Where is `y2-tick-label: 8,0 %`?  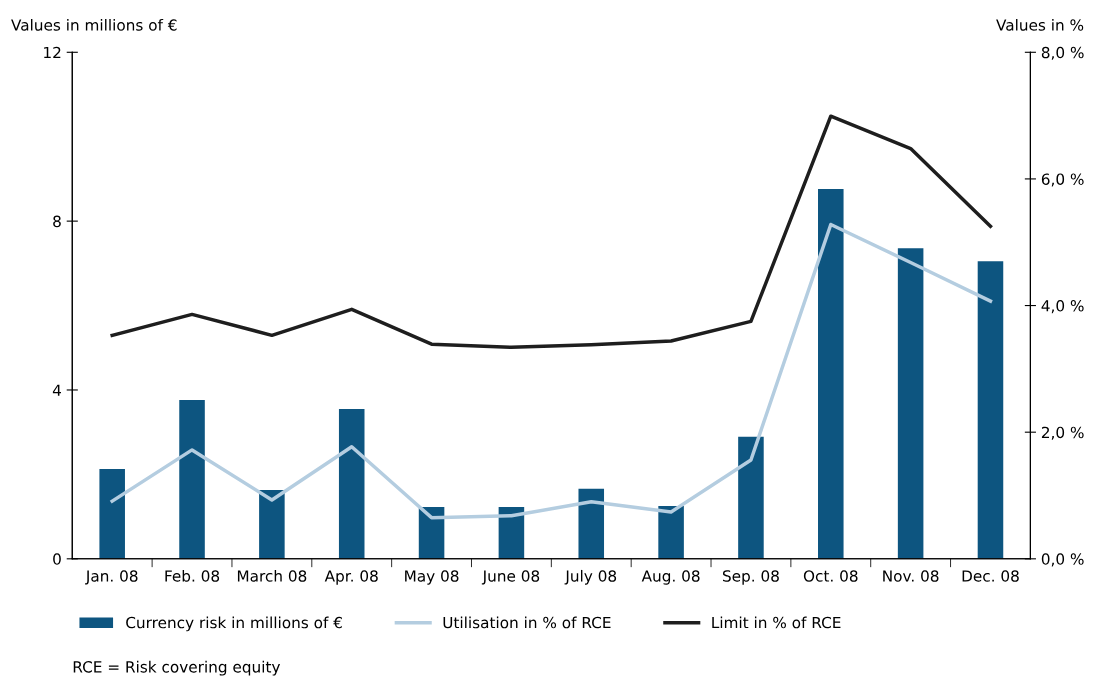
y2-tick-label: 8,0 % is located at coordinates (1062, 53).